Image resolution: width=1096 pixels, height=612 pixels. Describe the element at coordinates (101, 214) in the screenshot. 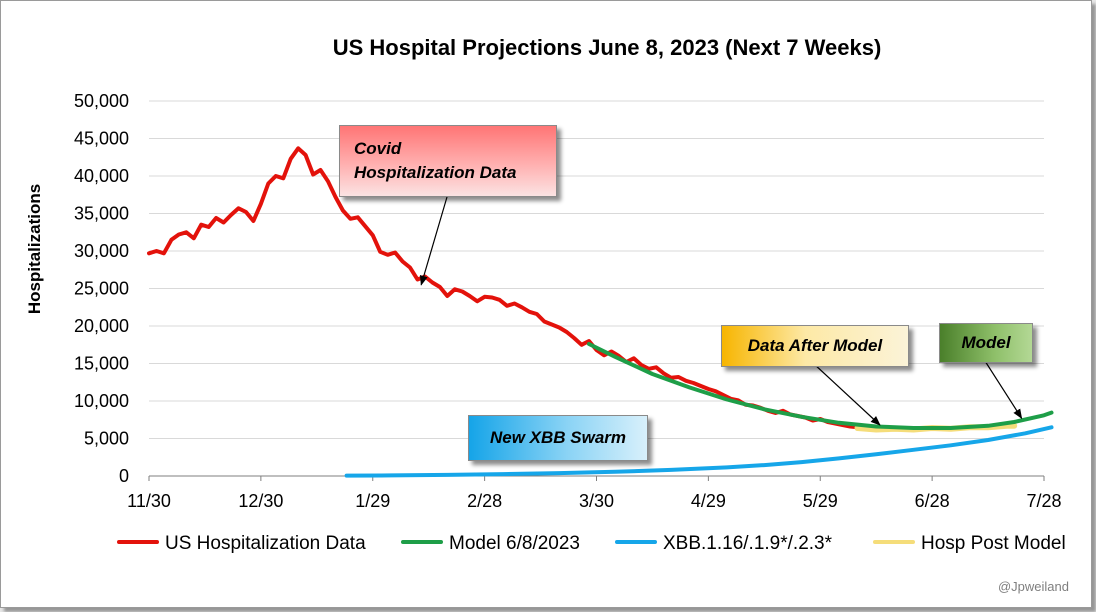

I see `y-tick-label: 35,000` at that location.